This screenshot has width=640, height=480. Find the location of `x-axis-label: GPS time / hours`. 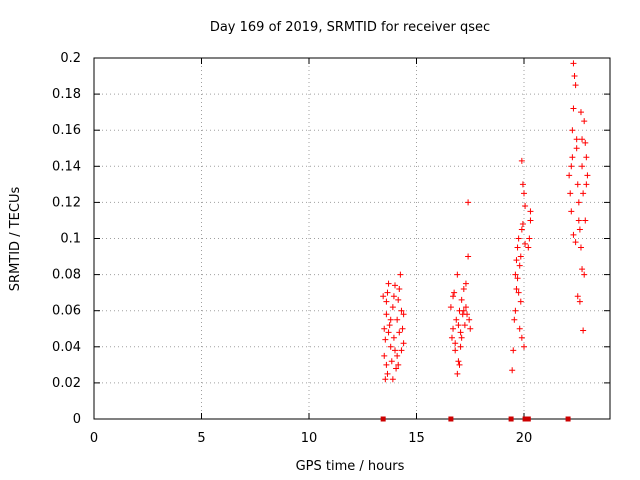

x-axis-label: GPS time / hours is located at coordinates (350, 466).